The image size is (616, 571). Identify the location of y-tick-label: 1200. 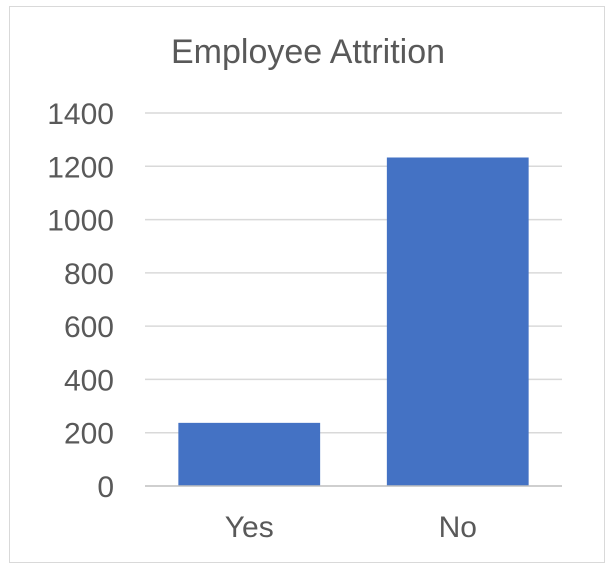
(80, 167).